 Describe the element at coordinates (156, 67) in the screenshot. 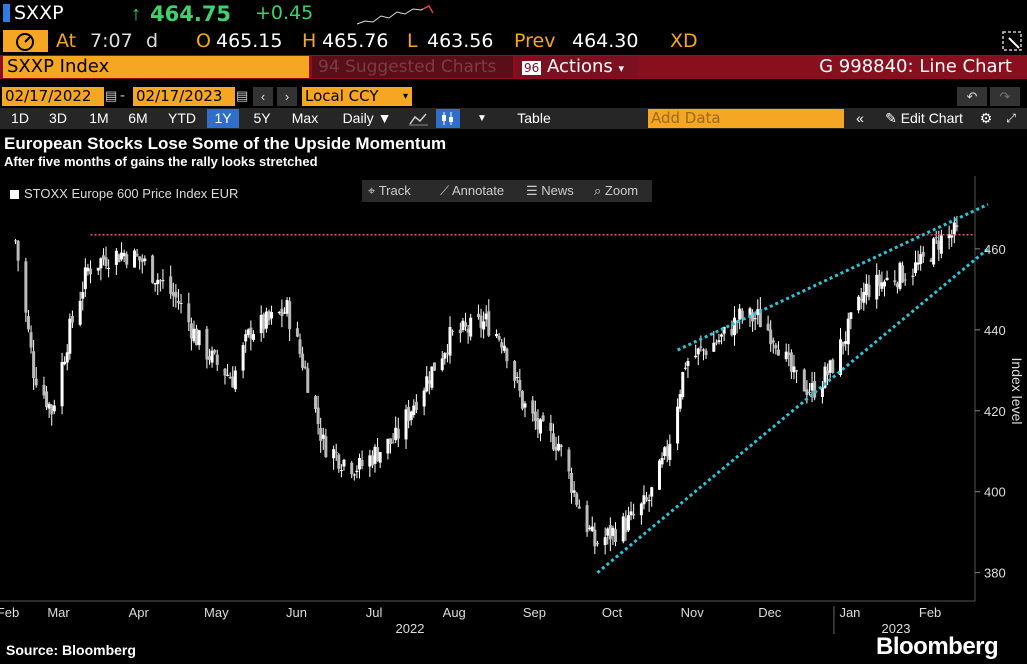

I see `security-field: SXXP Index` at that location.